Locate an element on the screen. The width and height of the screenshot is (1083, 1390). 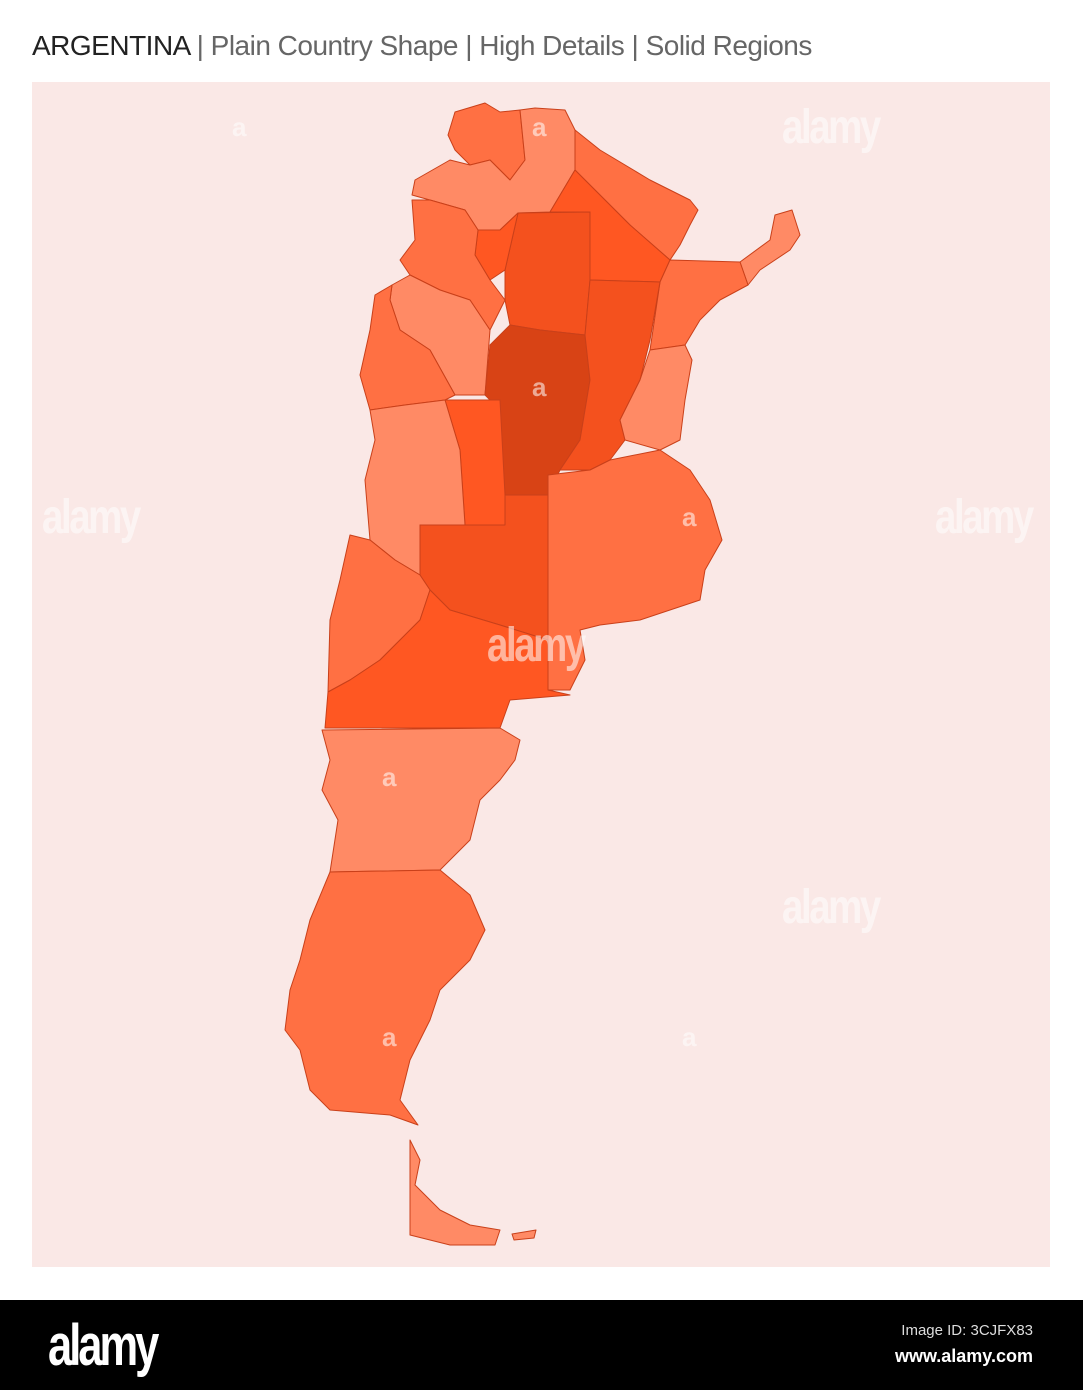
region-misiones is located at coordinates (770, 247).